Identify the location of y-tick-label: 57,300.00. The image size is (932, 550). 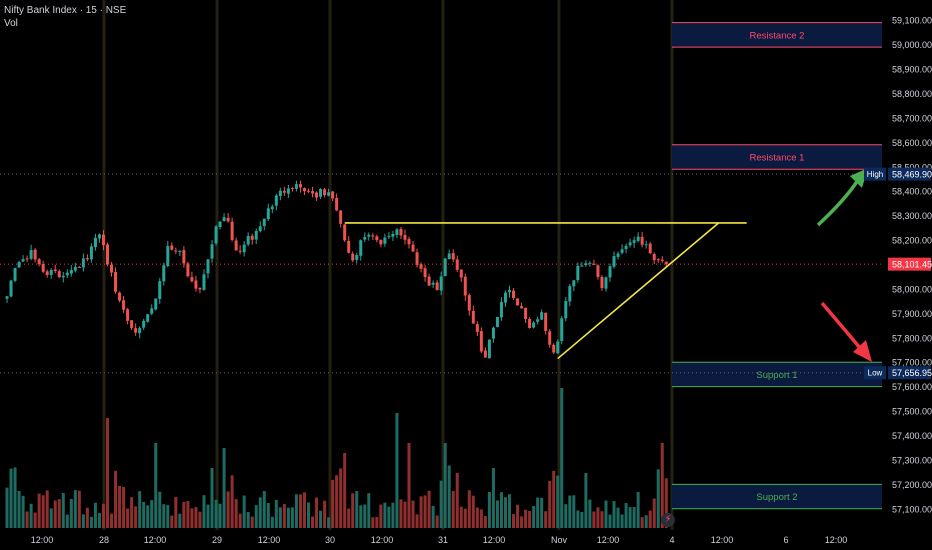
(912, 460).